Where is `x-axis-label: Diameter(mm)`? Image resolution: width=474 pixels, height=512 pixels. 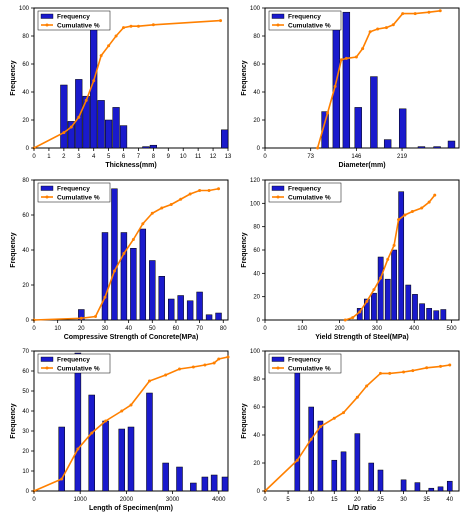
x-axis-label: Diameter(mm) is located at coordinates (361, 165).